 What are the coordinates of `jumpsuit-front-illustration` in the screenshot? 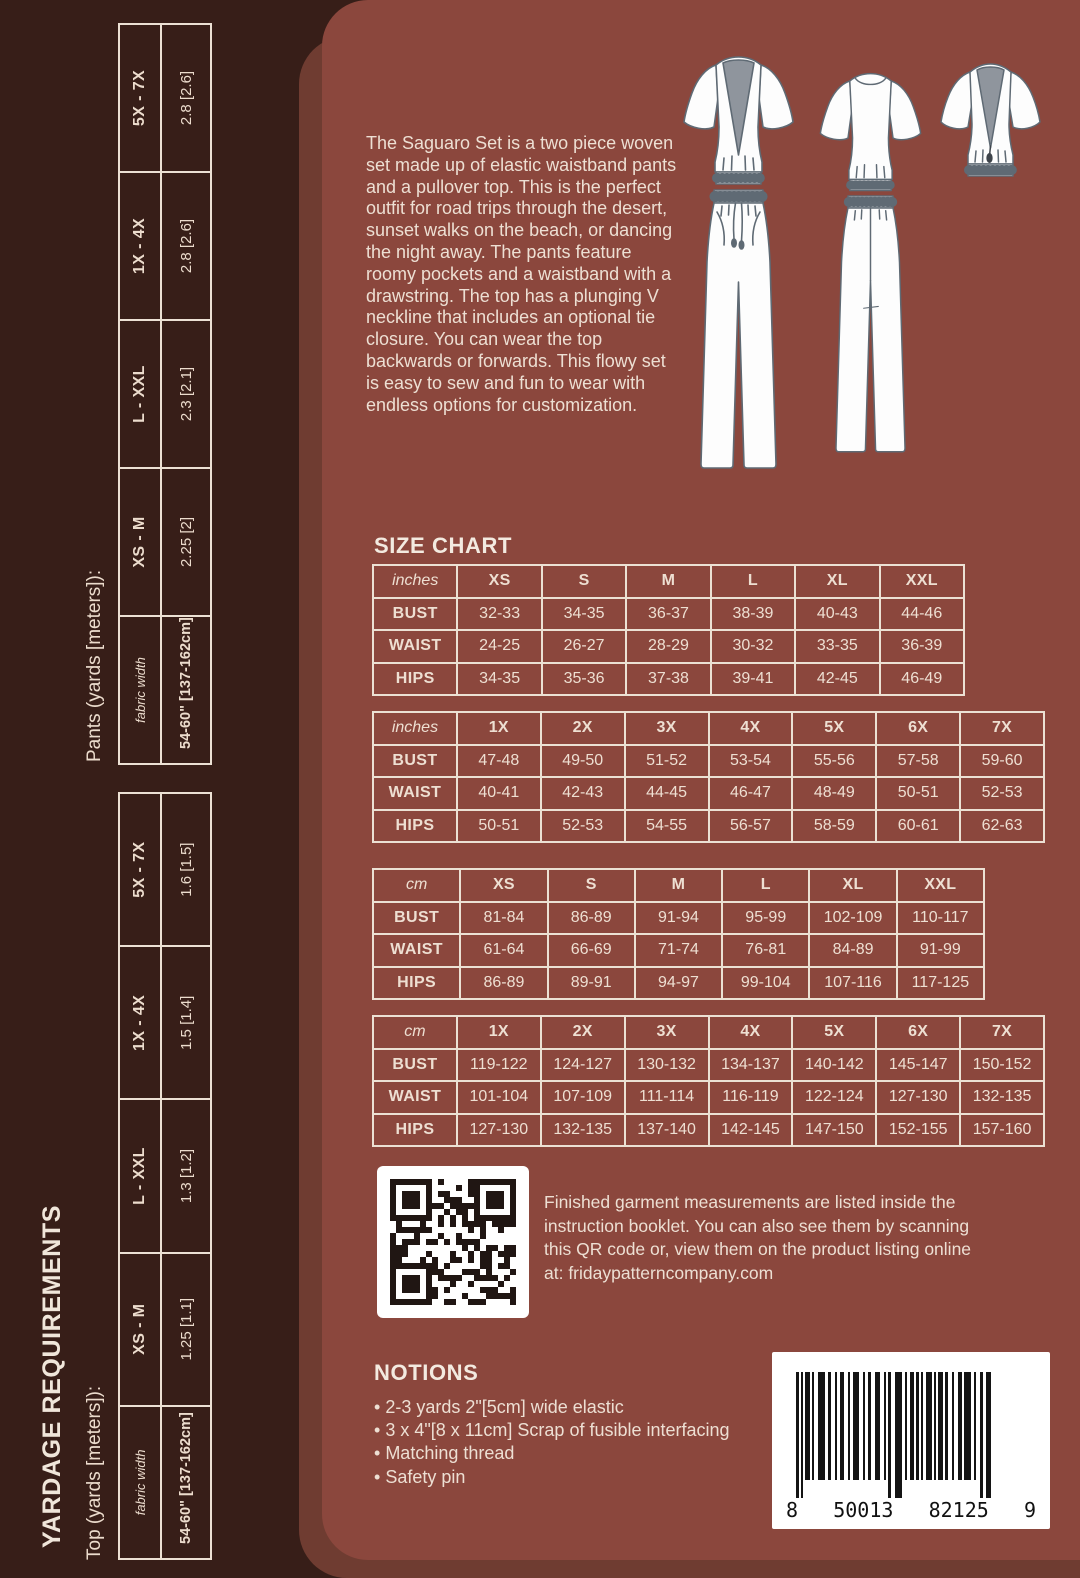 It's located at (738, 262).